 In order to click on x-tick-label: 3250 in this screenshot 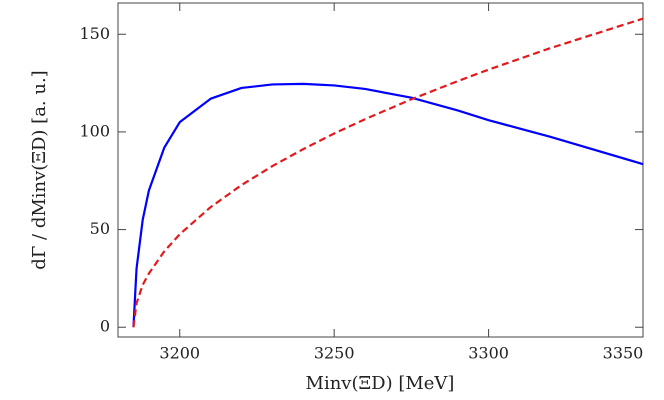, I will do `click(334, 353)`.